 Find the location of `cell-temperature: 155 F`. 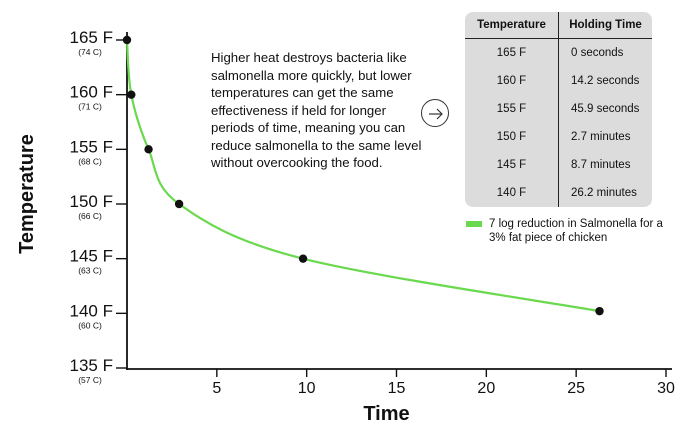

cell-temperature: 155 F is located at coordinates (512, 109).